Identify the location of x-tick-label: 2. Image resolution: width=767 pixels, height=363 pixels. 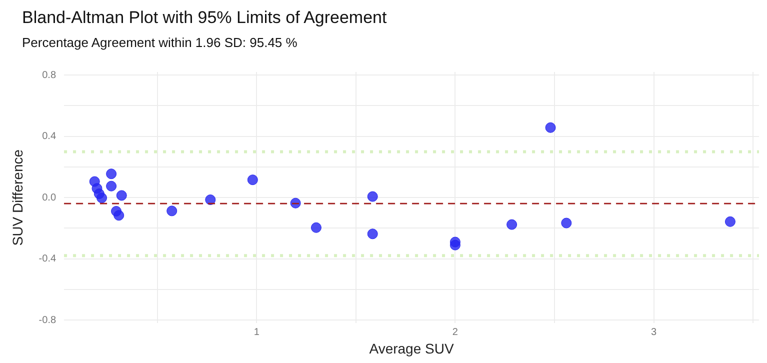
(455, 332).